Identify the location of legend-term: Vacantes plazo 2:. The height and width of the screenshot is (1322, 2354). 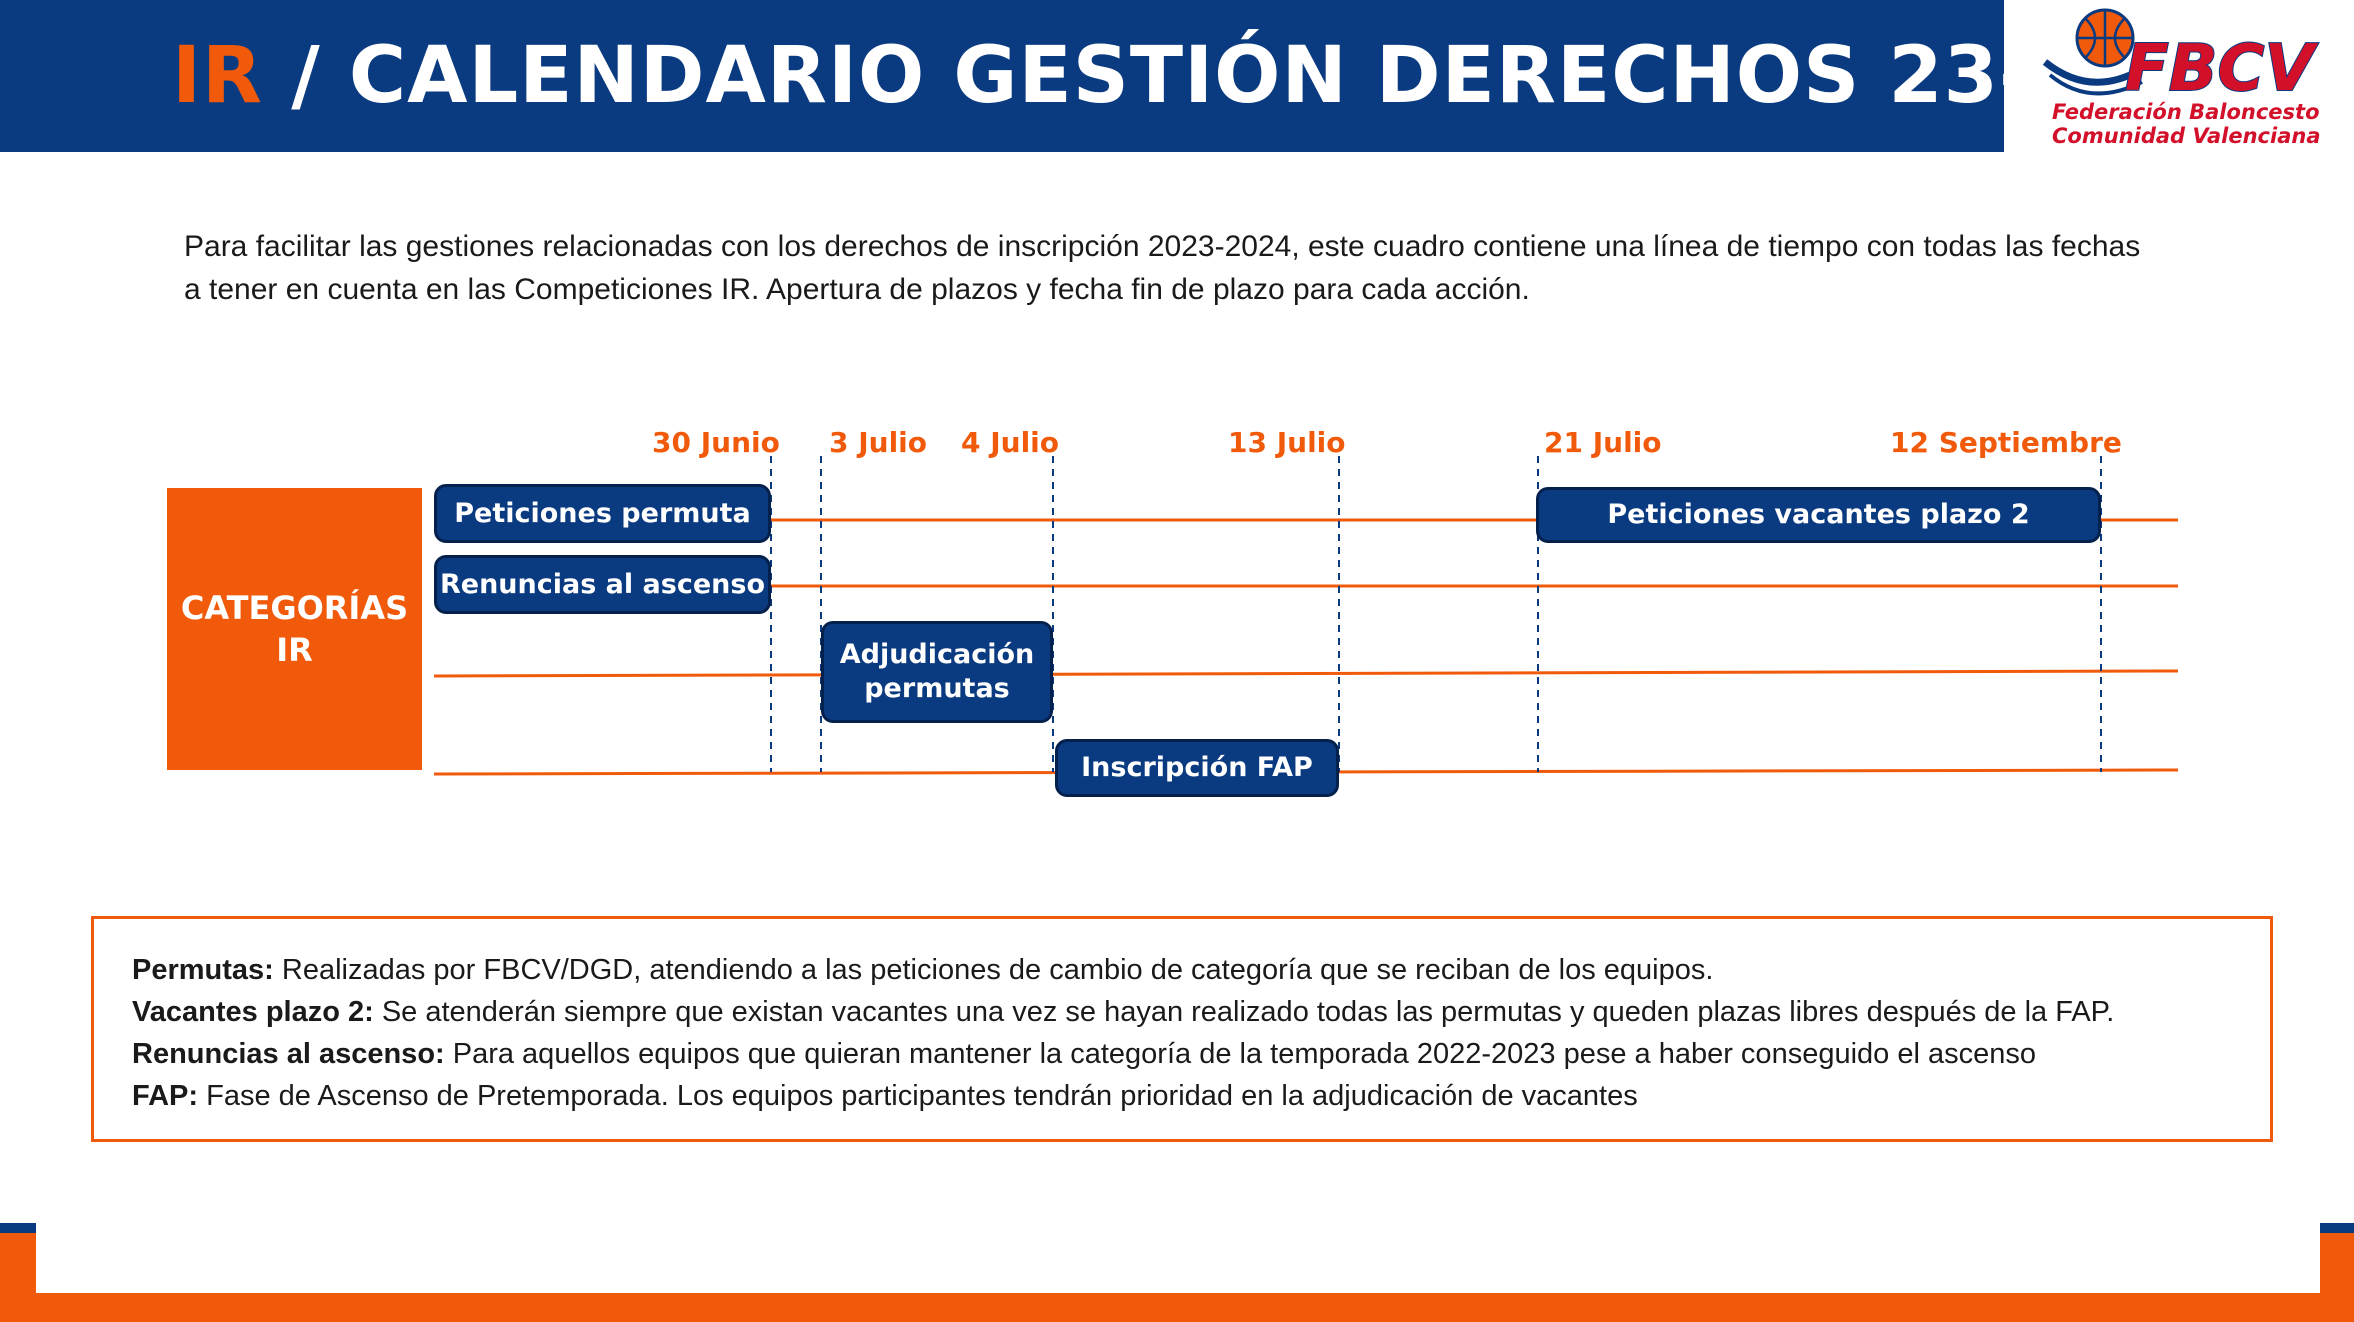
(253, 1012).